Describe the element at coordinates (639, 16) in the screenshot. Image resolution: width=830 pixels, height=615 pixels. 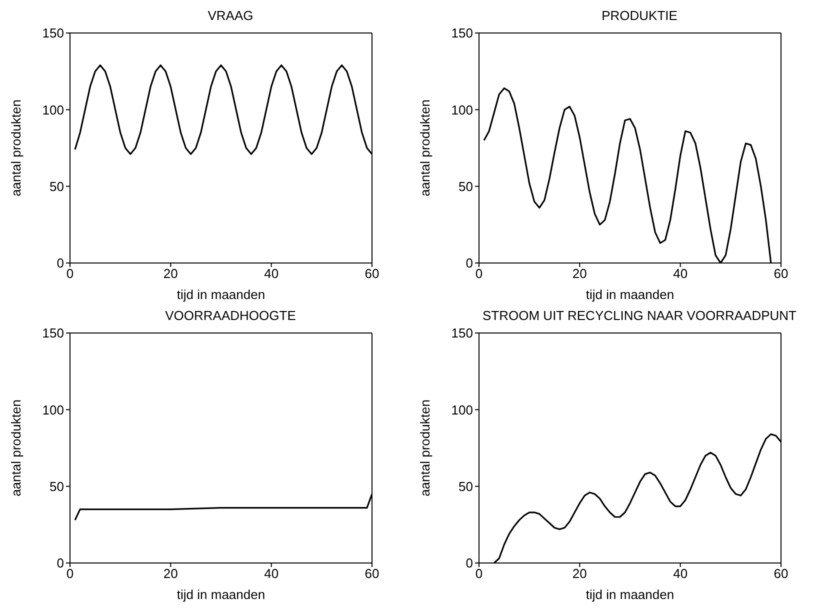
I see `chart-title: PRODUKTIE` at that location.